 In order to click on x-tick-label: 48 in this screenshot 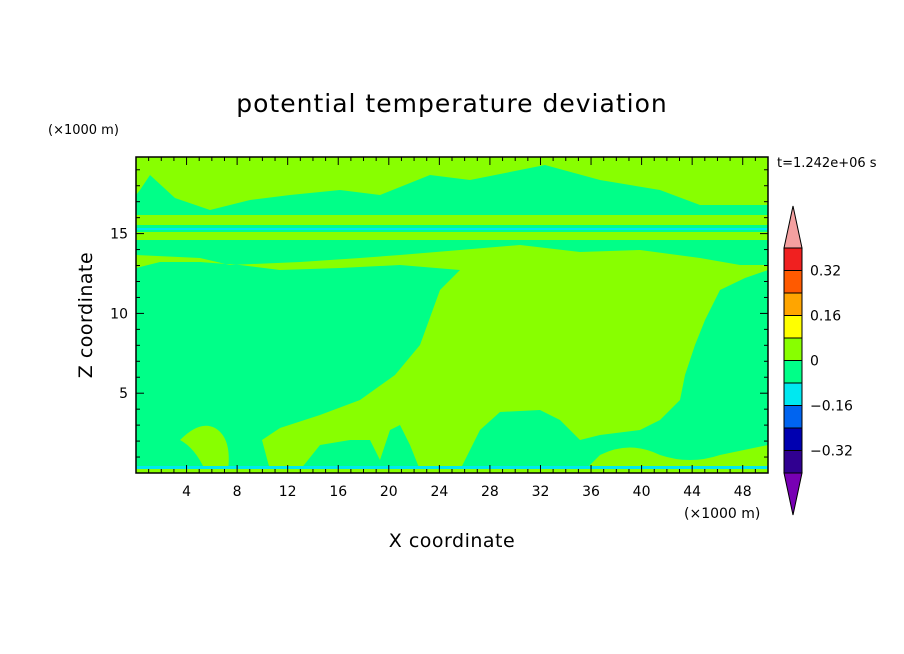, I will do `click(743, 492)`.